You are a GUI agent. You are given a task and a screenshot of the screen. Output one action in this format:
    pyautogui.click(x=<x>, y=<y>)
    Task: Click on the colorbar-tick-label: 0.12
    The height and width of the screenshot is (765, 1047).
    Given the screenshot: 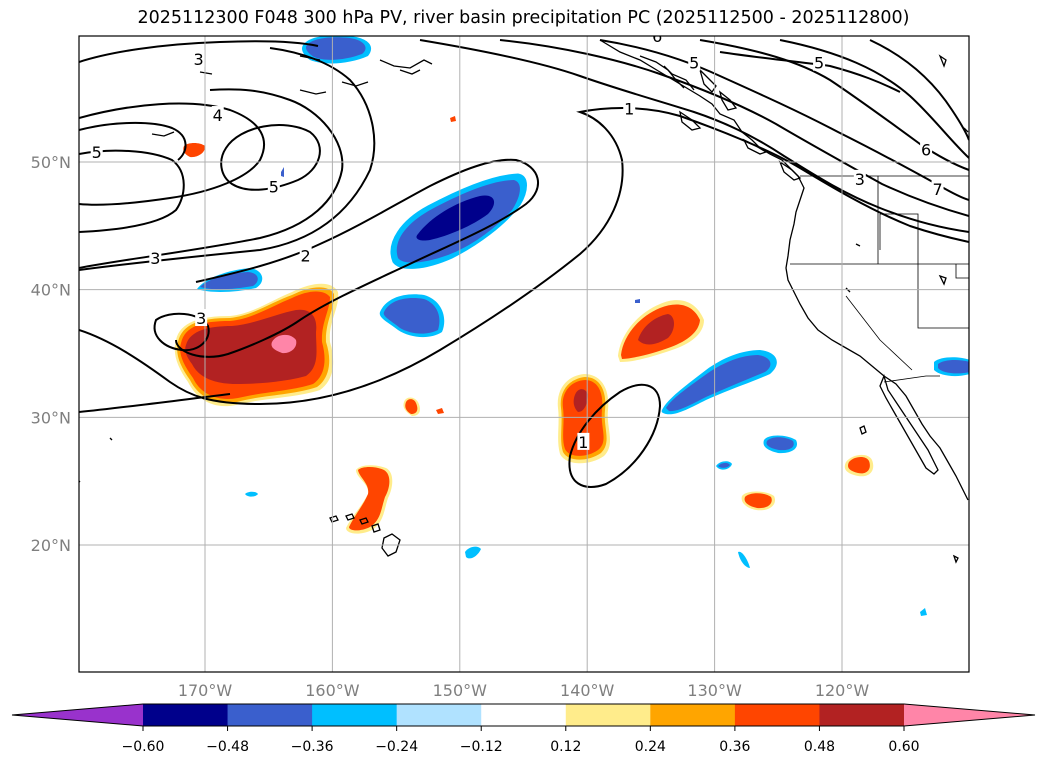 What is the action you would take?
    pyautogui.click(x=565, y=747)
    